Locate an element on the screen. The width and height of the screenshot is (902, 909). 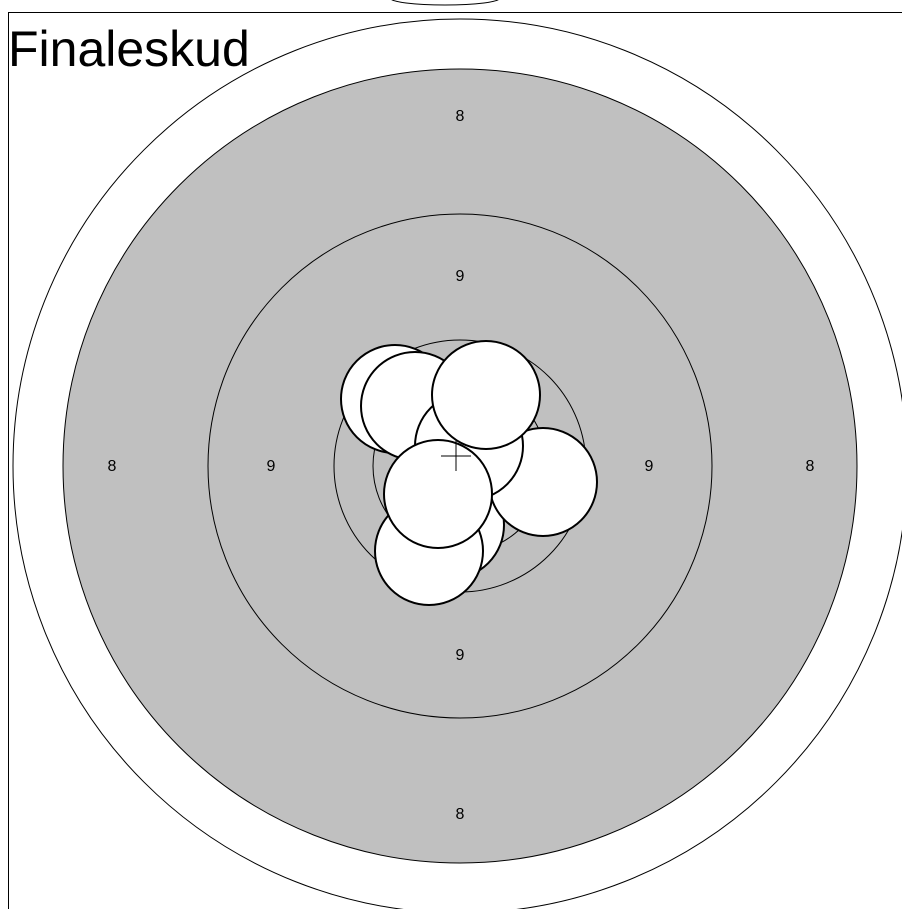
top-ellipse is located at coordinates (445, 3).